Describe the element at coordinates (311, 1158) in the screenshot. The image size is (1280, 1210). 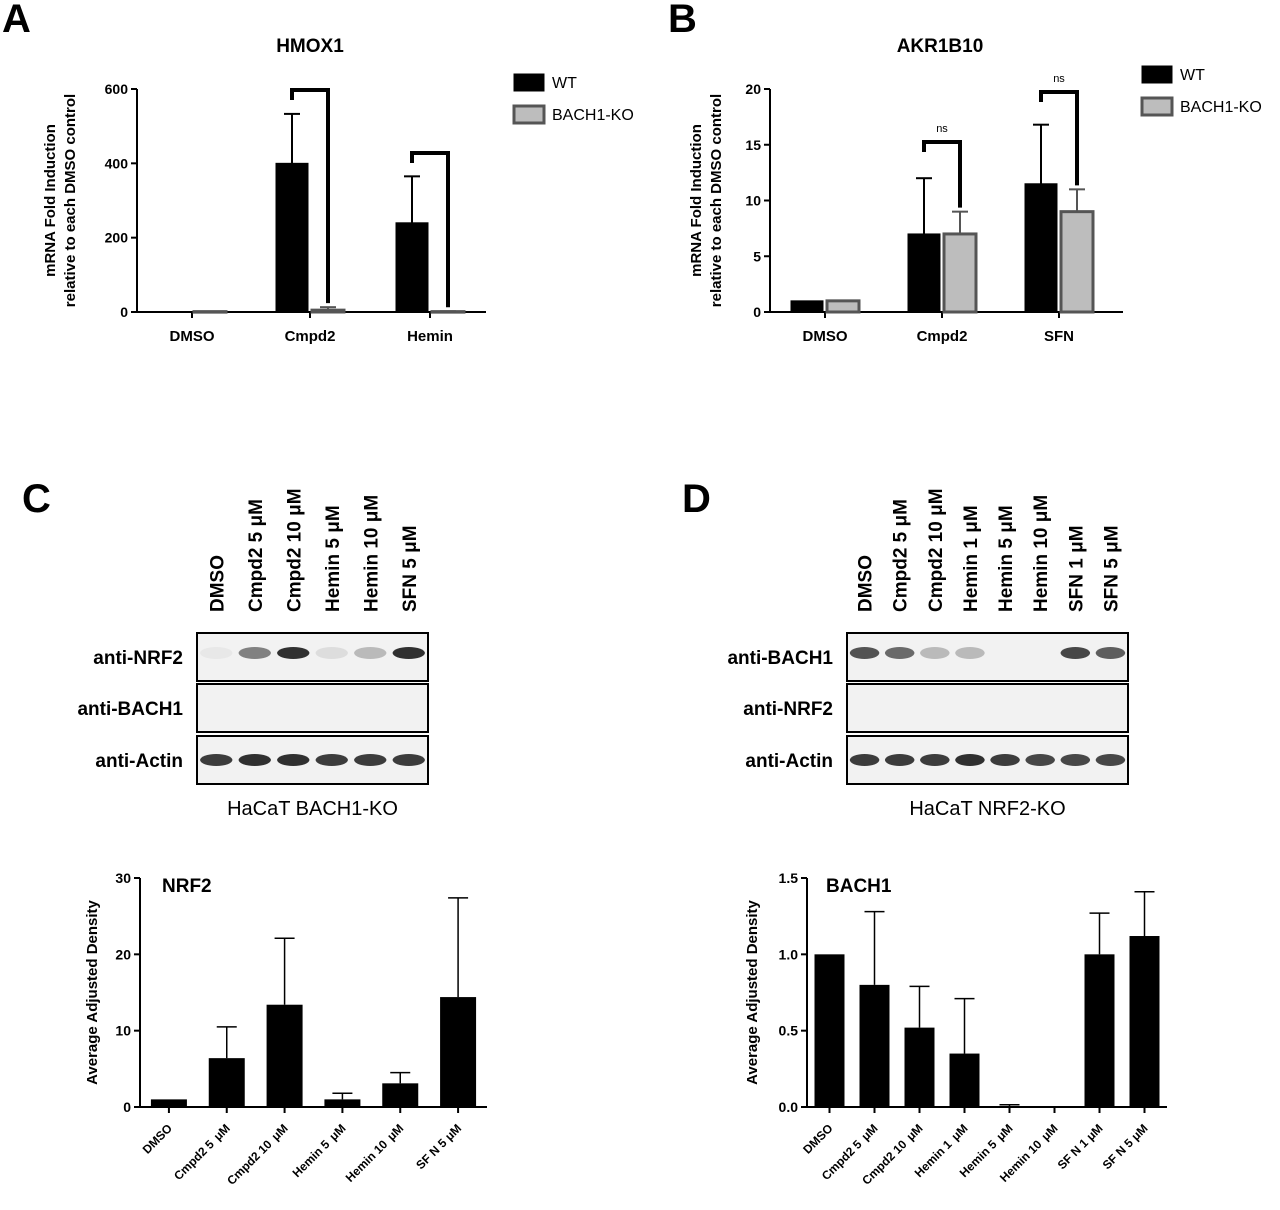
I see `x-tick-label: Hemin 5` at that location.